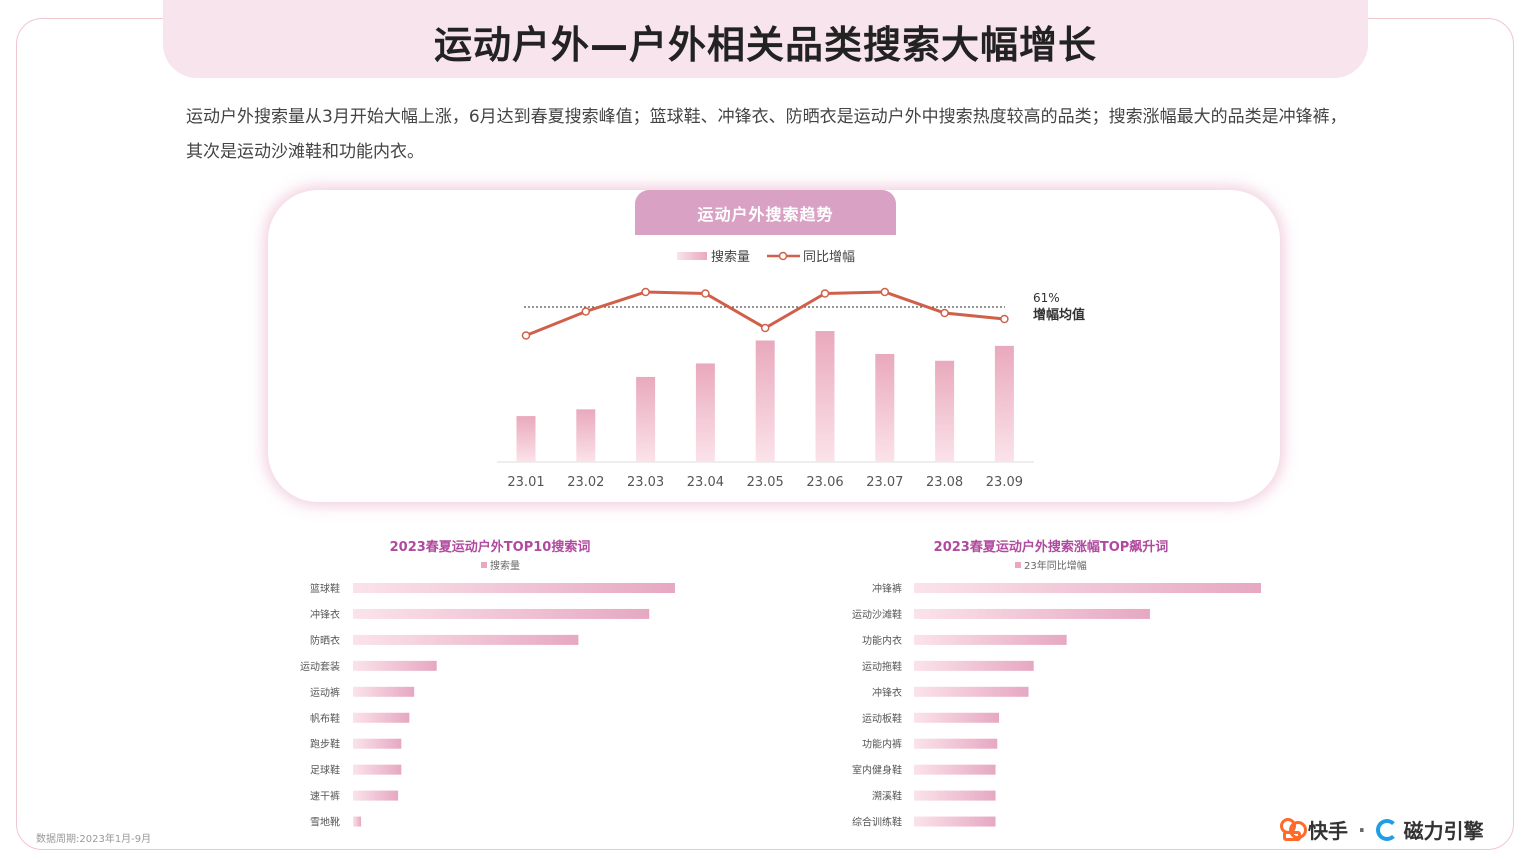  I want to click on top10-bar-足球鞋, so click(377, 769).